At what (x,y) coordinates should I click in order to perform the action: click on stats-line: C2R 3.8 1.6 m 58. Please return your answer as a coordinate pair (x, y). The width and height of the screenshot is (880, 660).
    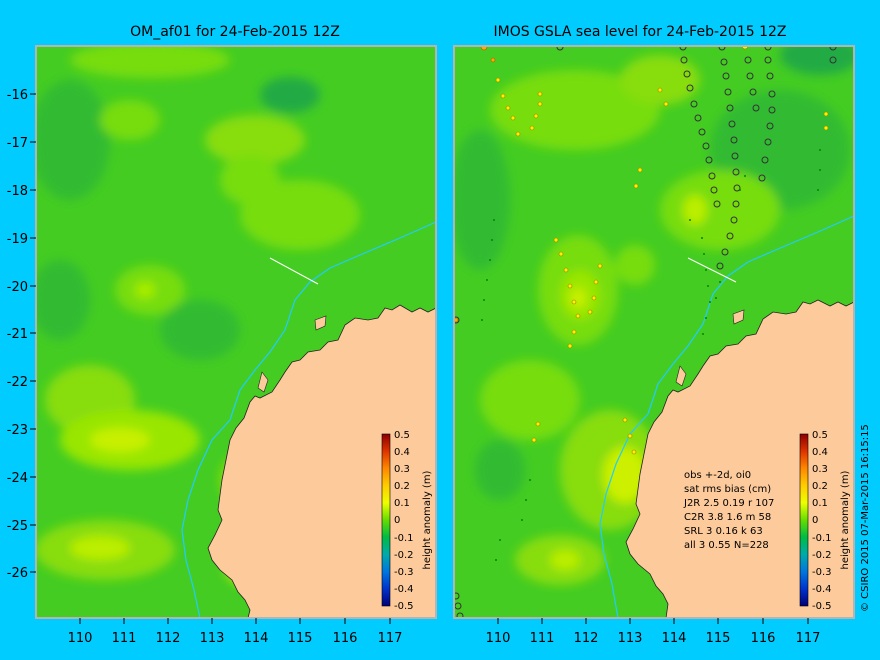
    Looking at the image, I should click on (727, 517).